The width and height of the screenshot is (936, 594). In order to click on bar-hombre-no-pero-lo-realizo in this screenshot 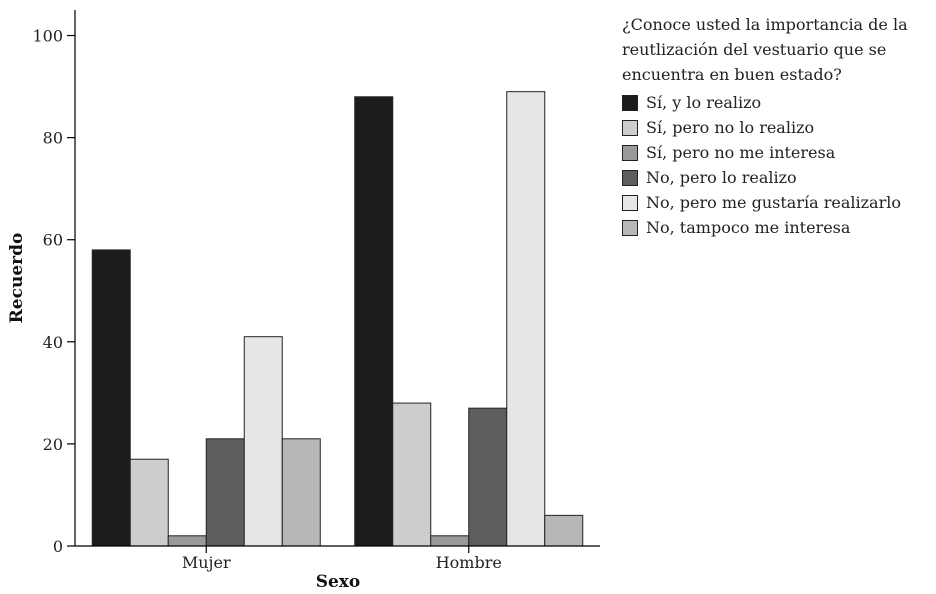, I will do `click(488, 477)`.